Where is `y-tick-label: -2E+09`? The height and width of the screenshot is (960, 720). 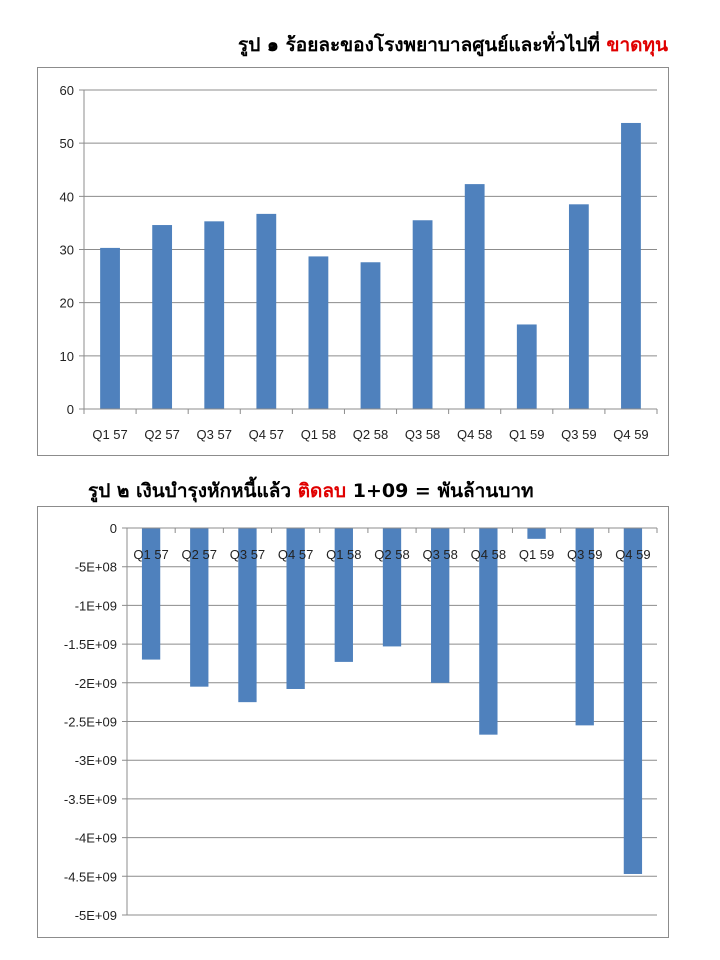
y-tick-label: -2E+09 is located at coordinates (96, 683).